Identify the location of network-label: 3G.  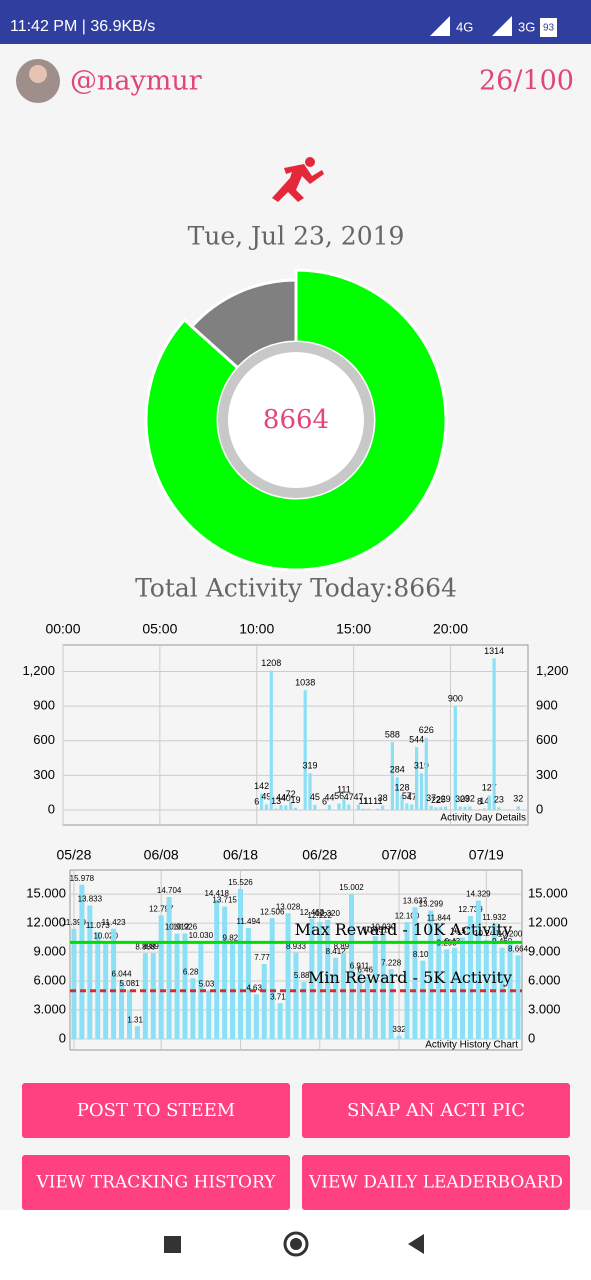
(526, 26).